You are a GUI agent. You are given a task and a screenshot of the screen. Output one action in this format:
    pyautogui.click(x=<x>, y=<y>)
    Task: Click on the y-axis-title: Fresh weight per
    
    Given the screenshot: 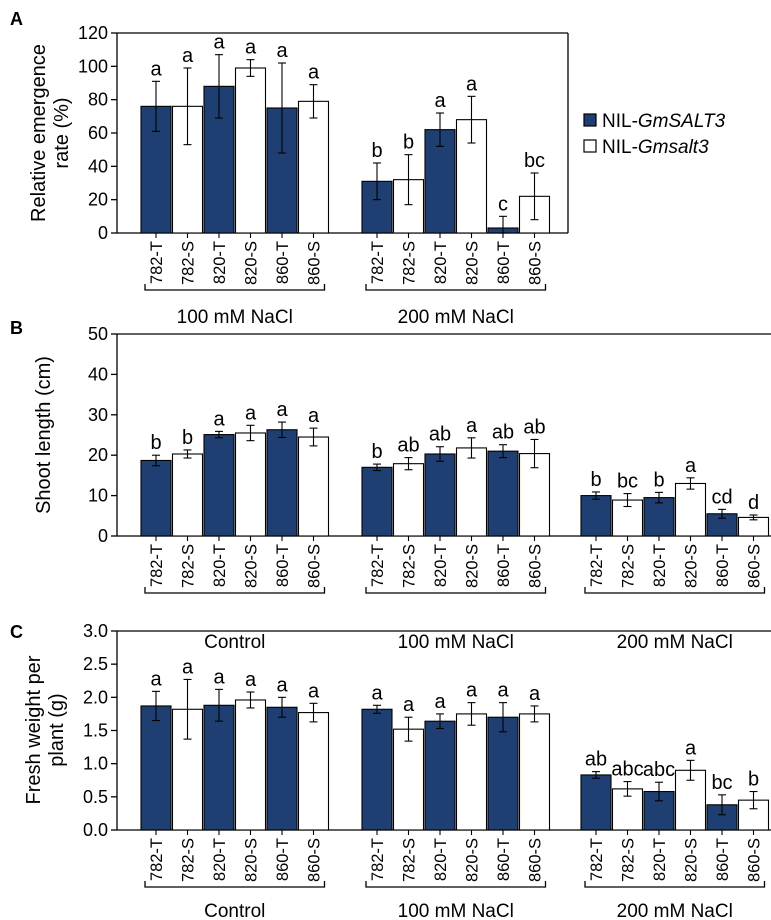 What is the action you would take?
    pyautogui.click(x=34, y=729)
    